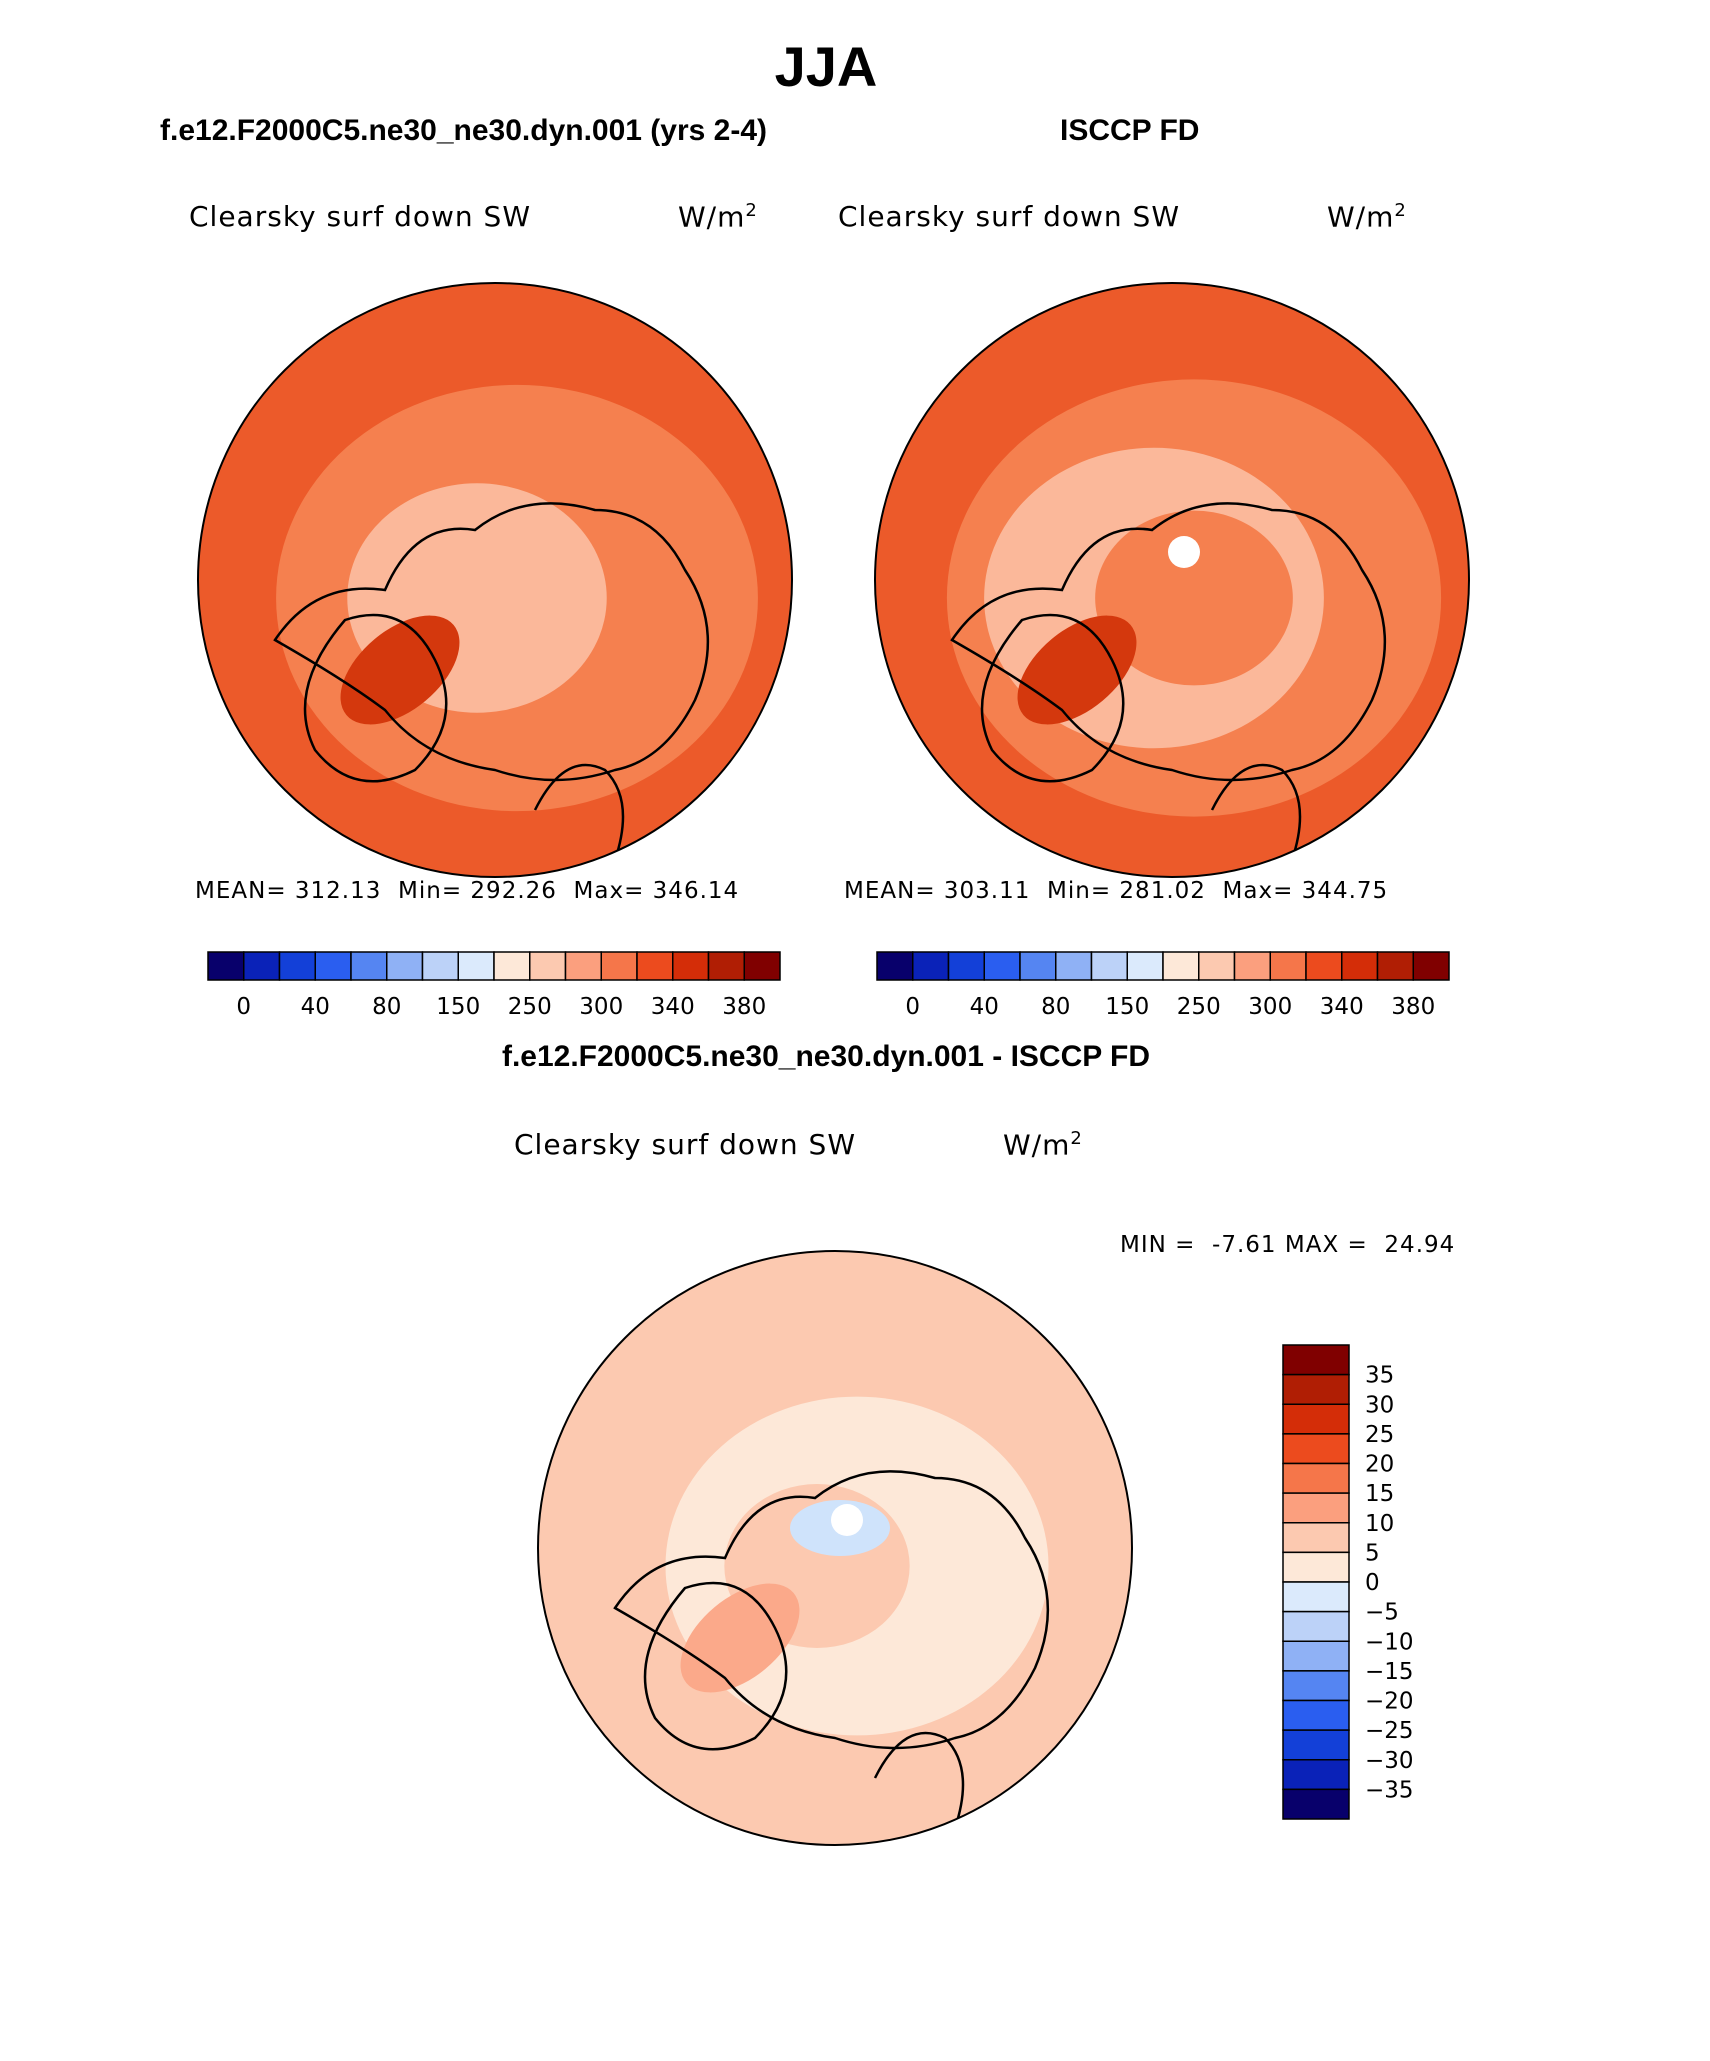 The height and width of the screenshot is (2061, 1710). I want to click on diff-units-label: W/m2, so click(1043, 1144).